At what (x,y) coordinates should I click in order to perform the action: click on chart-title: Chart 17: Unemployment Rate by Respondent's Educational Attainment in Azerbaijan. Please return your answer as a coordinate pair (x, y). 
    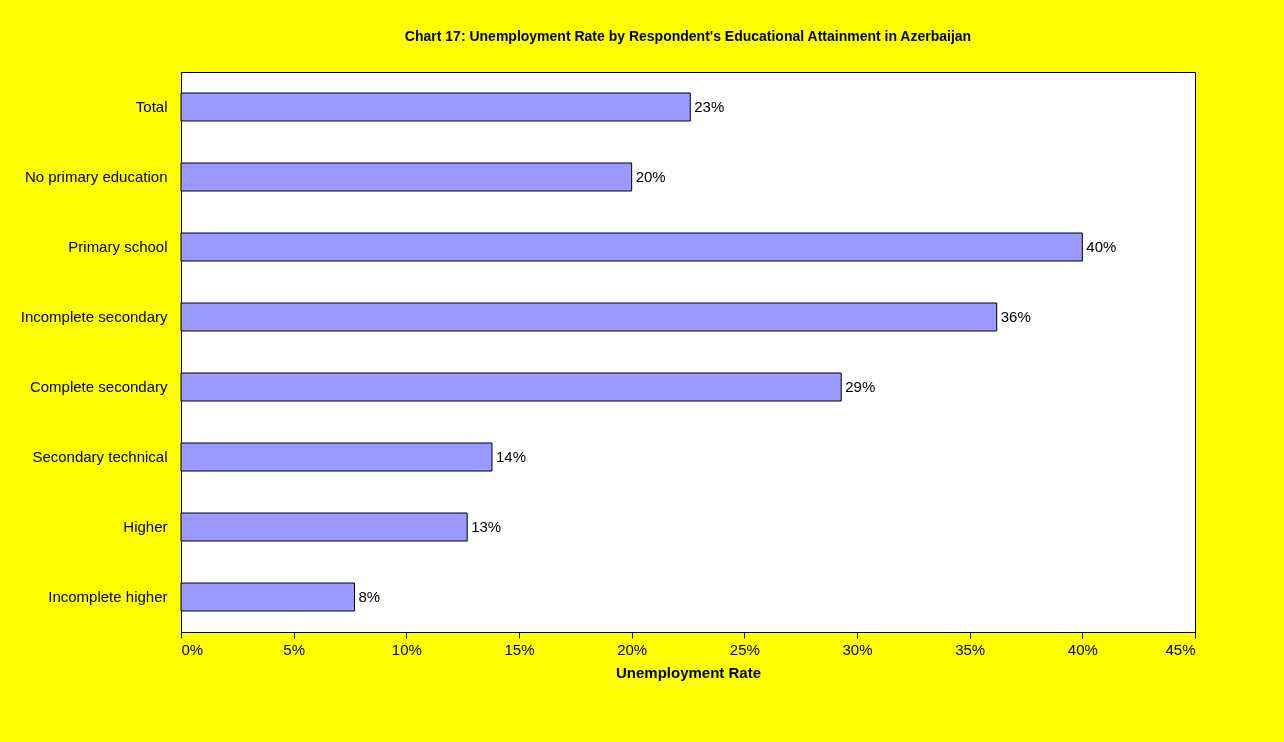
    Looking at the image, I should click on (688, 36).